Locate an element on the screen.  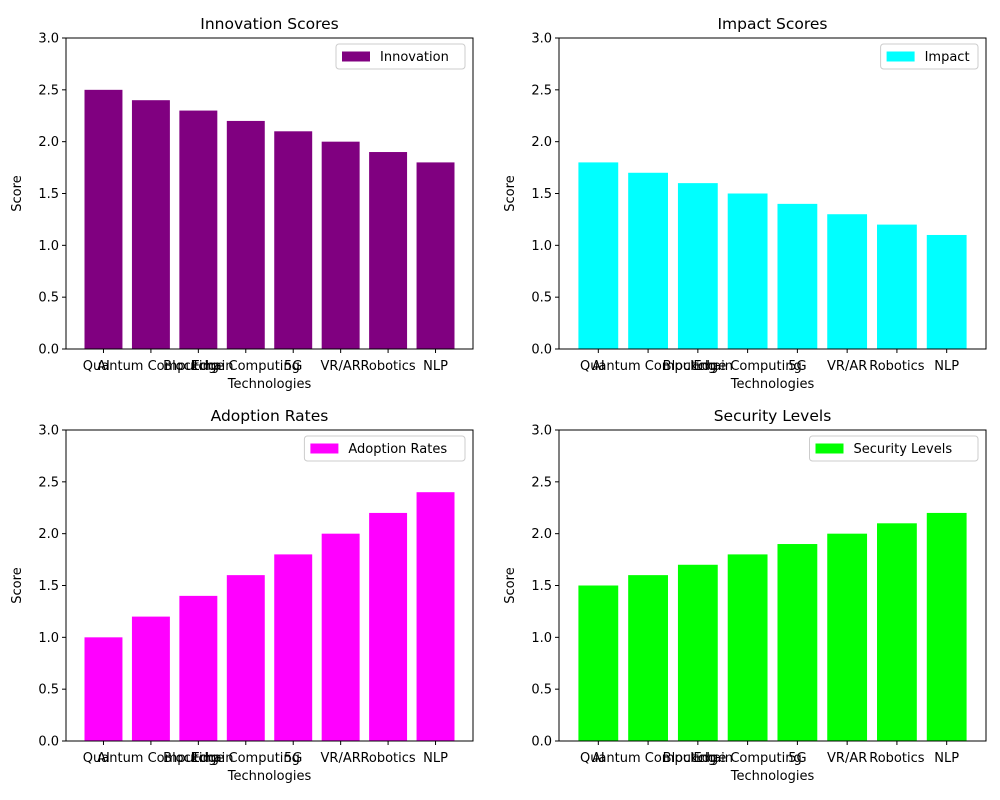
legend: Innovation is located at coordinates (400, 56).